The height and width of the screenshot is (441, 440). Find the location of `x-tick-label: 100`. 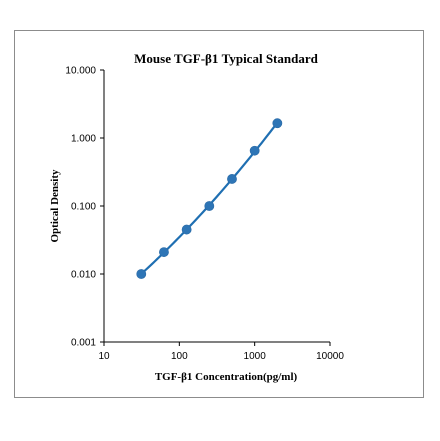

x-tick-label: 100 is located at coordinates (179, 356).